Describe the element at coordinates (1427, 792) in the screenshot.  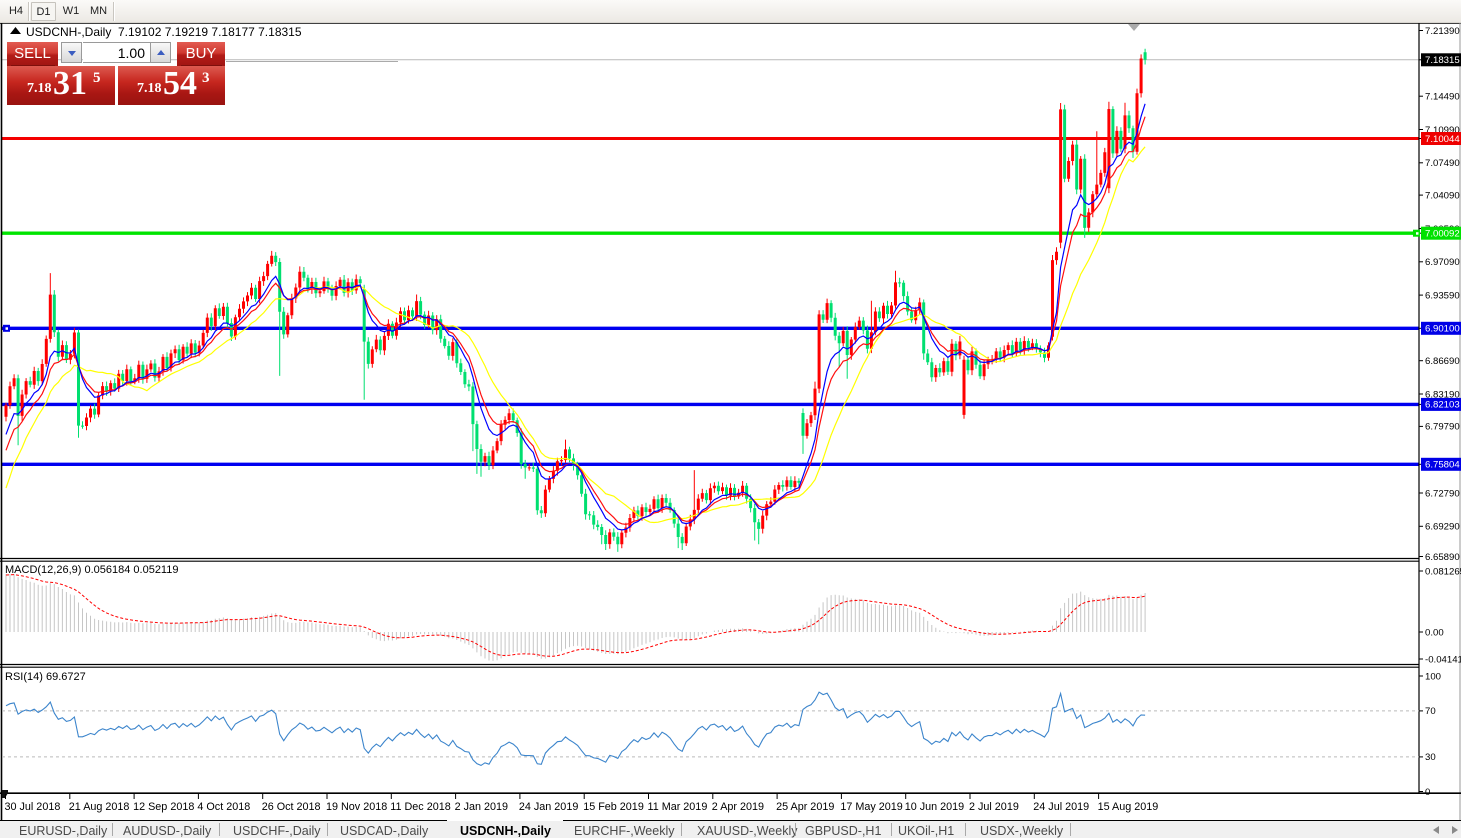
I see `svg-text: 0` at that location.